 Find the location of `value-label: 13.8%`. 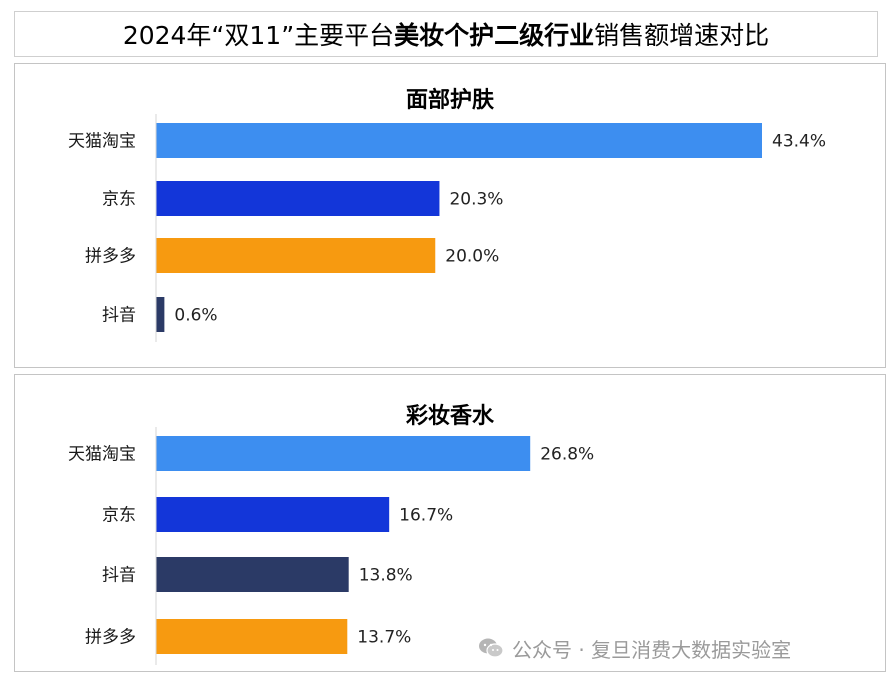

value-label: 13.8% is located at coordinates (386, 576).